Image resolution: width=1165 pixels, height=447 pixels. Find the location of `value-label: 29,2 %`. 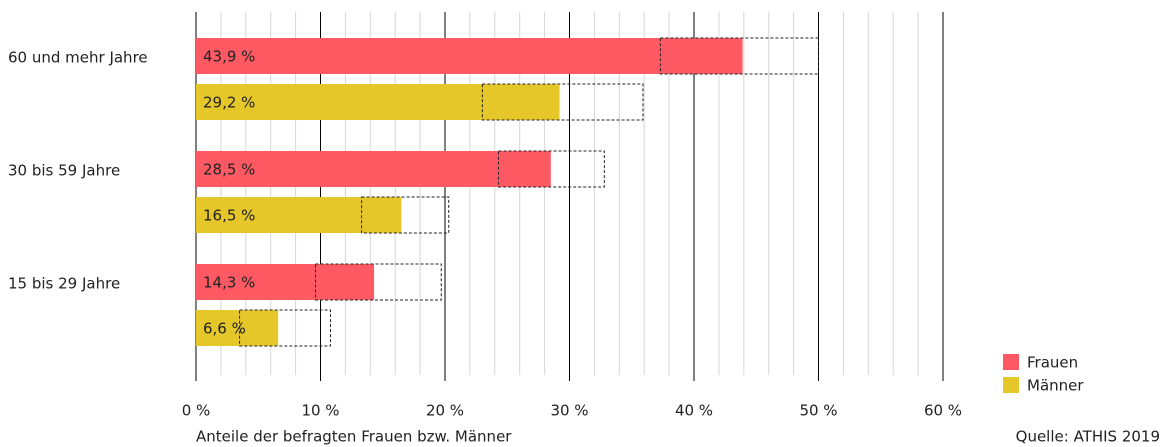

value-label: 29,2 % is located at coordinates (229, 103).